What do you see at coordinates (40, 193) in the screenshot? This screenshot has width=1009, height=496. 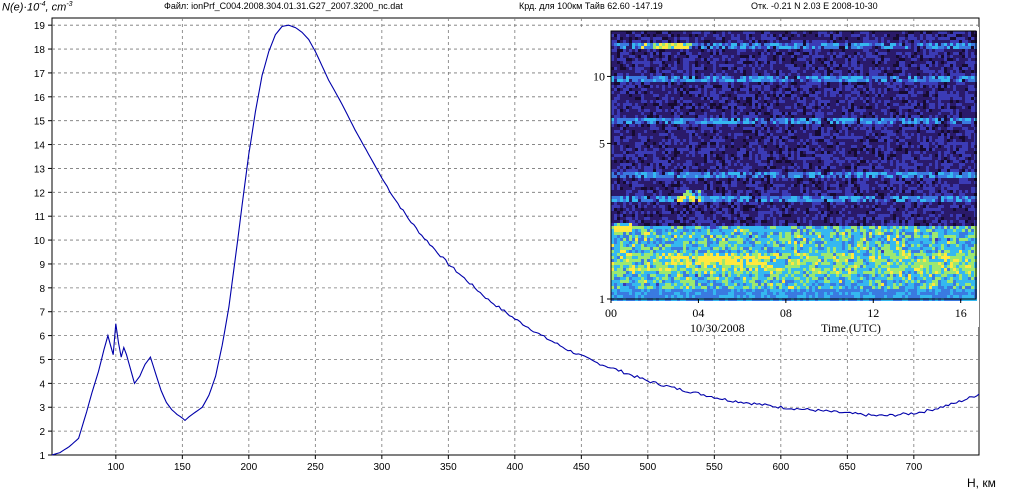 I see `y-tick-label: 12` at bounding box center [40, 193].